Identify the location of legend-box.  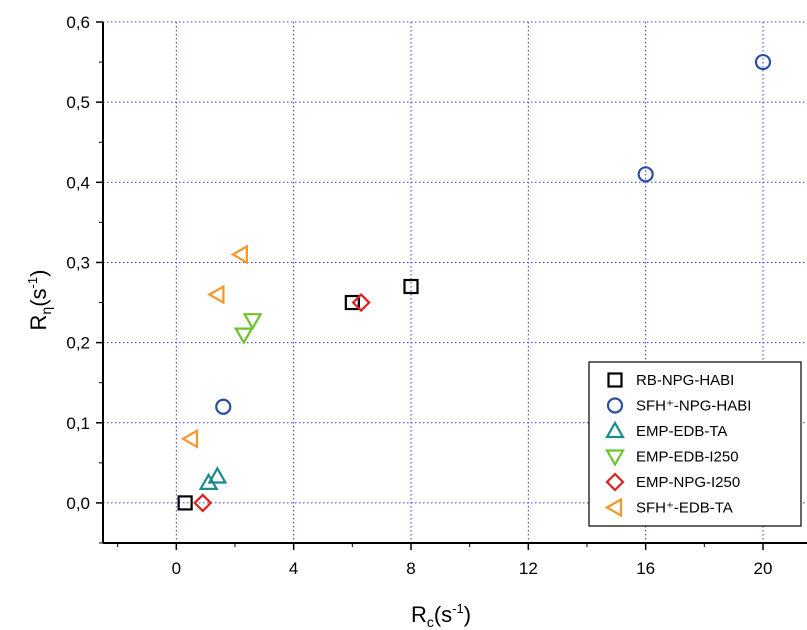
(695, 444).